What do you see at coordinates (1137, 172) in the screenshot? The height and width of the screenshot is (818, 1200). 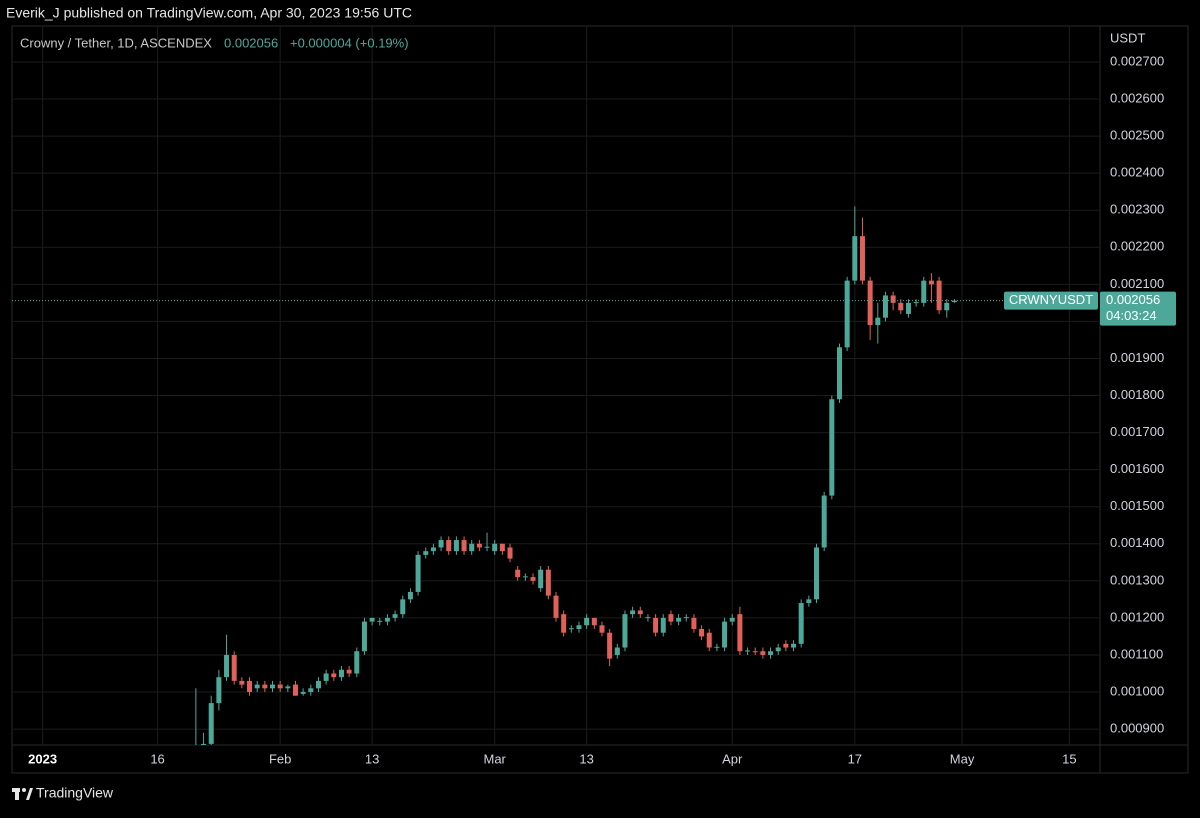 I see `y-tick-label: 0.002400` at bounding box center [1137, 172].